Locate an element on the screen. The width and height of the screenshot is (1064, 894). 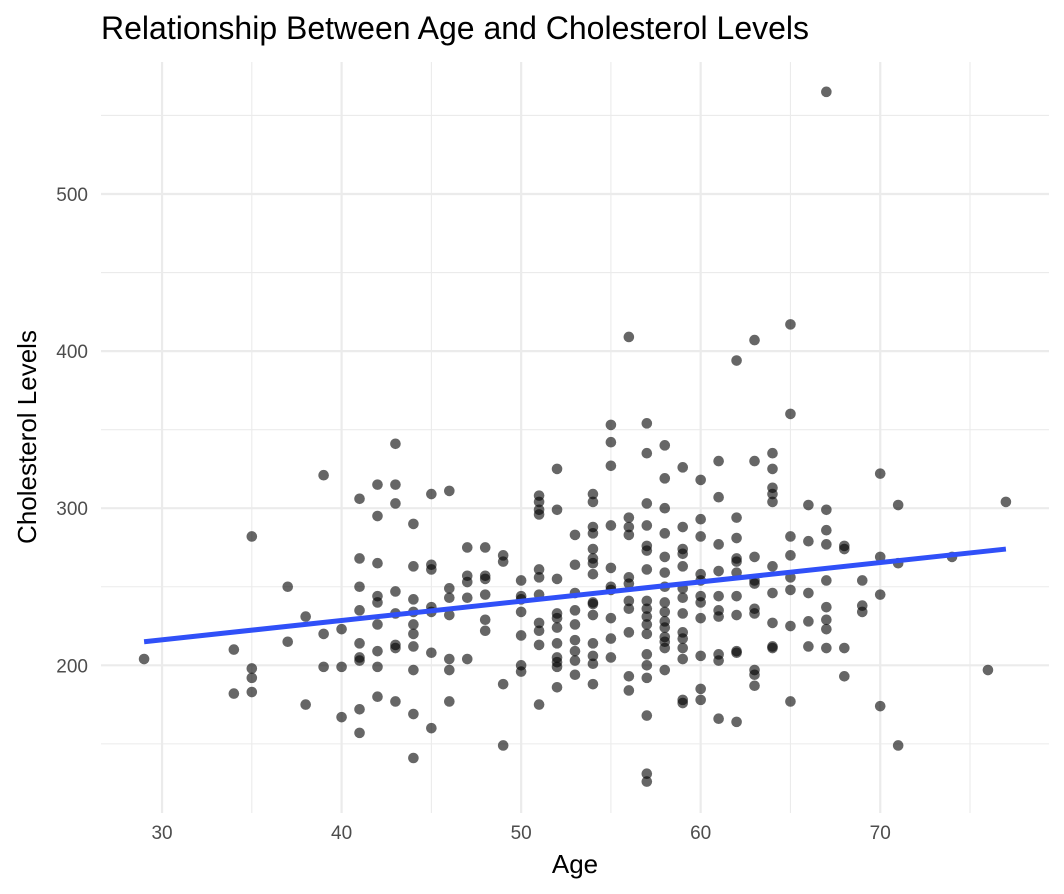
x-tick-label: 50 is located at coordinates (521, 833).